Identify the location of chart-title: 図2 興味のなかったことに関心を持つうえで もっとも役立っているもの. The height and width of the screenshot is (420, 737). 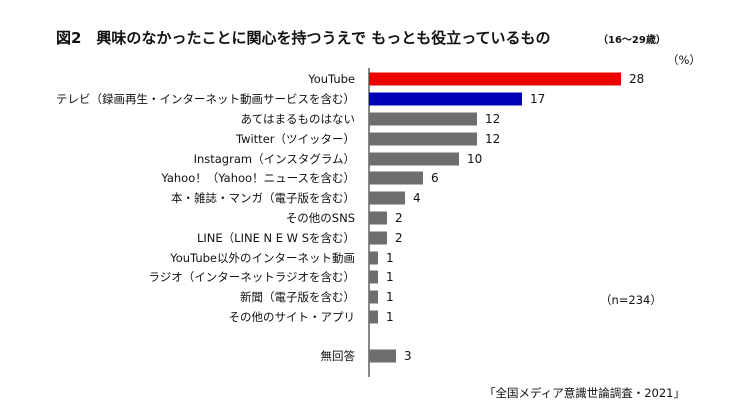
(303, 38).